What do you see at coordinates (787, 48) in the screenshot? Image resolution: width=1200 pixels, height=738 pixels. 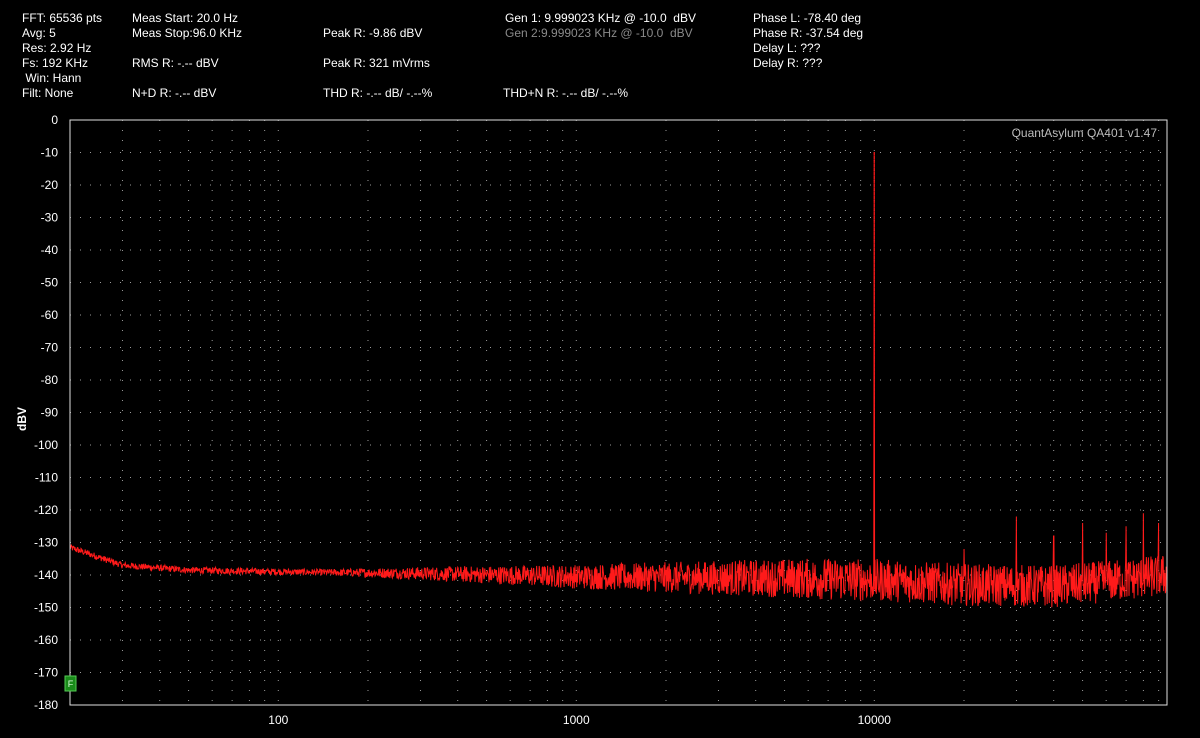 I see `delay-l: Delay L: ???` at bounding box center [787, 48].